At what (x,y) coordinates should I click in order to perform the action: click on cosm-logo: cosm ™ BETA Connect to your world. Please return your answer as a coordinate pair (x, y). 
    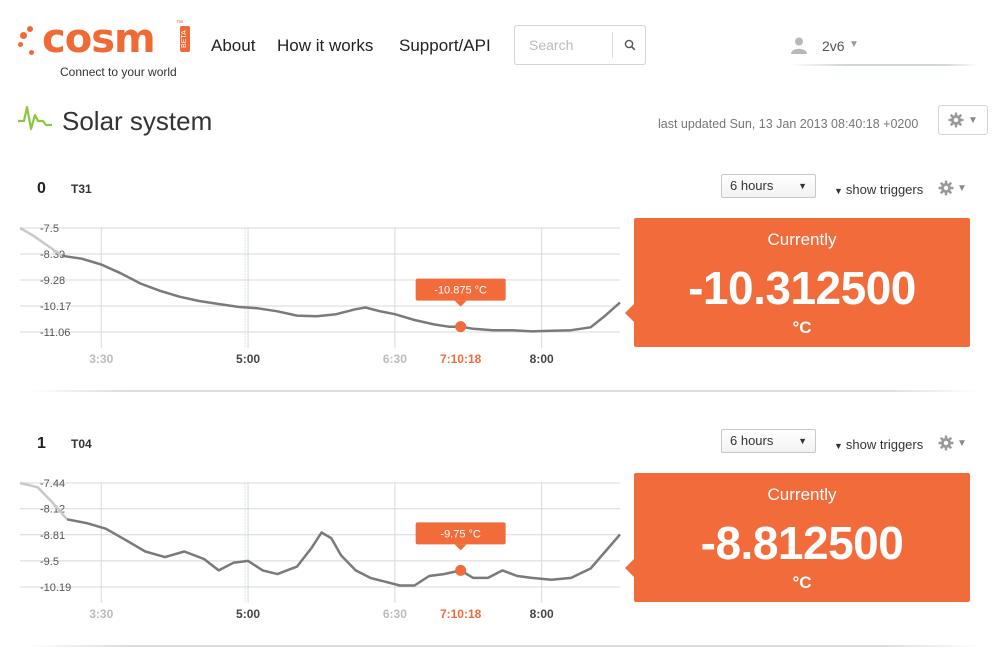
    Looking at the image, I should click on (104, 48).